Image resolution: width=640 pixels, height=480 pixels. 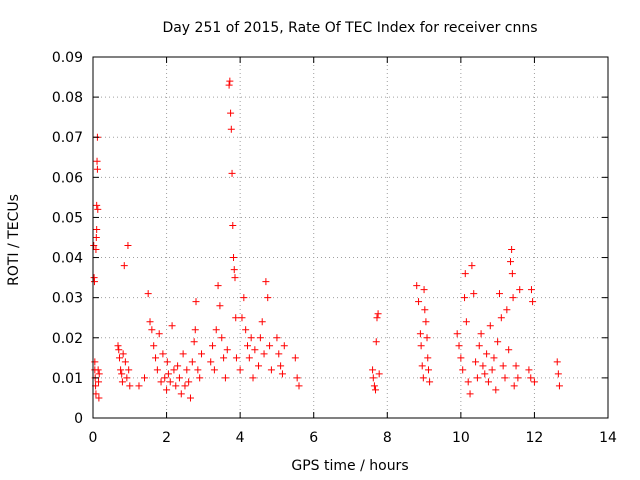 What do you see at coordinates (67, 58) in the screenshot?
I see `y-tick-label: 0.09` at bounding box center [67, 58].